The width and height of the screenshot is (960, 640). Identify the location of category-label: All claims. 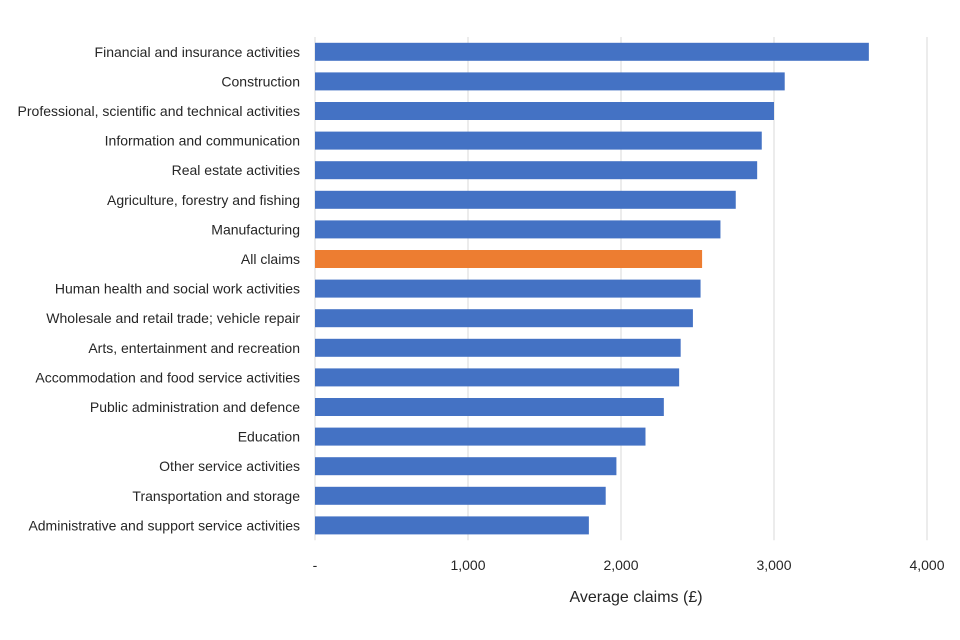
(270, 259).